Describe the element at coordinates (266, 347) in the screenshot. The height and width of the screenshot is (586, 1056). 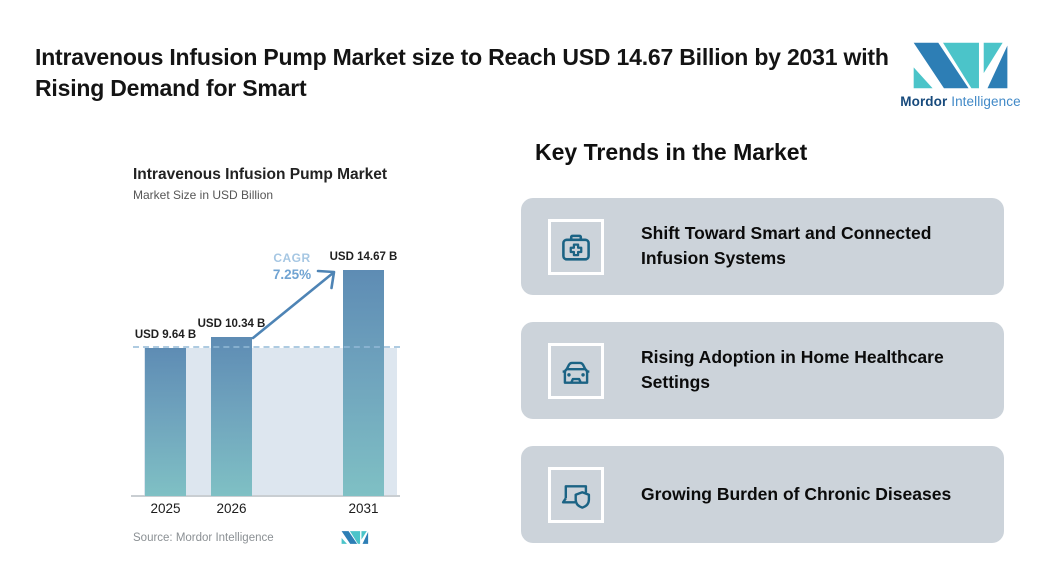
I see `reference-dashed-line` at that location.